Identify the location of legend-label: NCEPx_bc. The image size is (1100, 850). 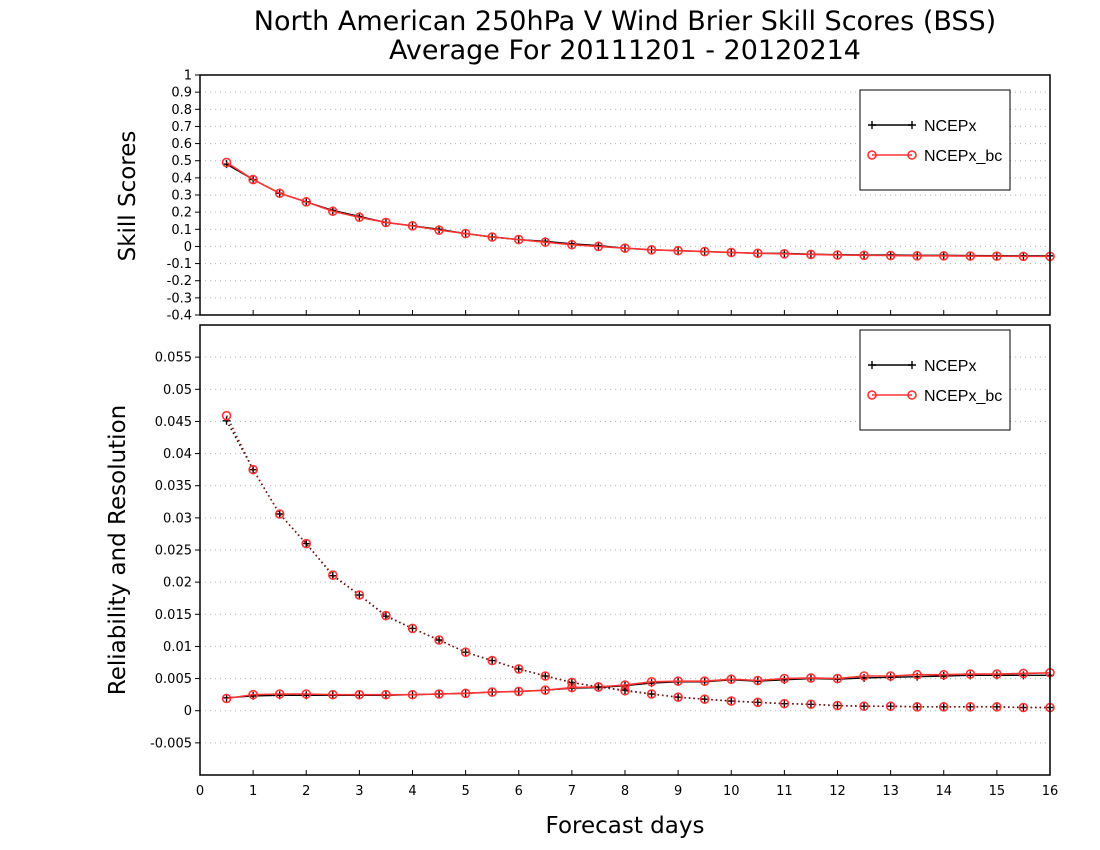
(963, 156).